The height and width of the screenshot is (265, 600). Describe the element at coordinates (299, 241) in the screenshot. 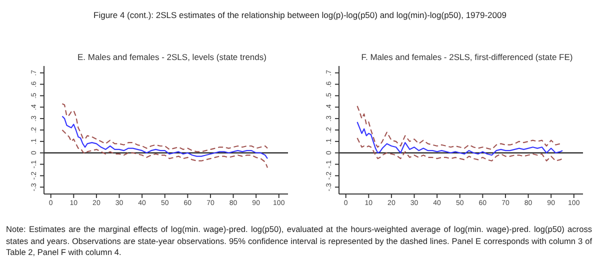

I see `text: Note: Estimates are the marginal effects of log(min. wage)-pred. log(p50), evaluated at the hours-weighted average of log(min. wage)-pred. log(p50) across states and years. Observations are state-year observations. 95% confidence interval is represented by the dashed lines. Panel E corresponds with column 3 of Table 2, Panel F with column 4.` at that location.